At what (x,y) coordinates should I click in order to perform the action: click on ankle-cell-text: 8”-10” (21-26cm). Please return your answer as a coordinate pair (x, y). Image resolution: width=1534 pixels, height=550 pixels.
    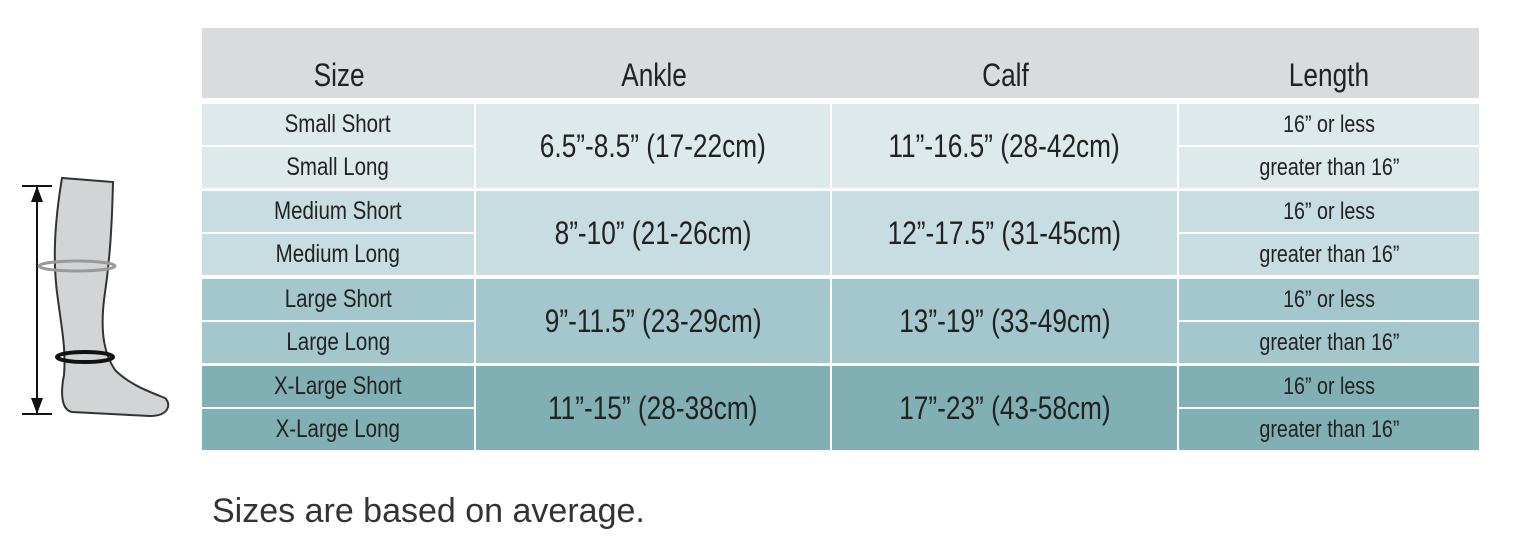
    Looking at the image, I should click on (653, 232).